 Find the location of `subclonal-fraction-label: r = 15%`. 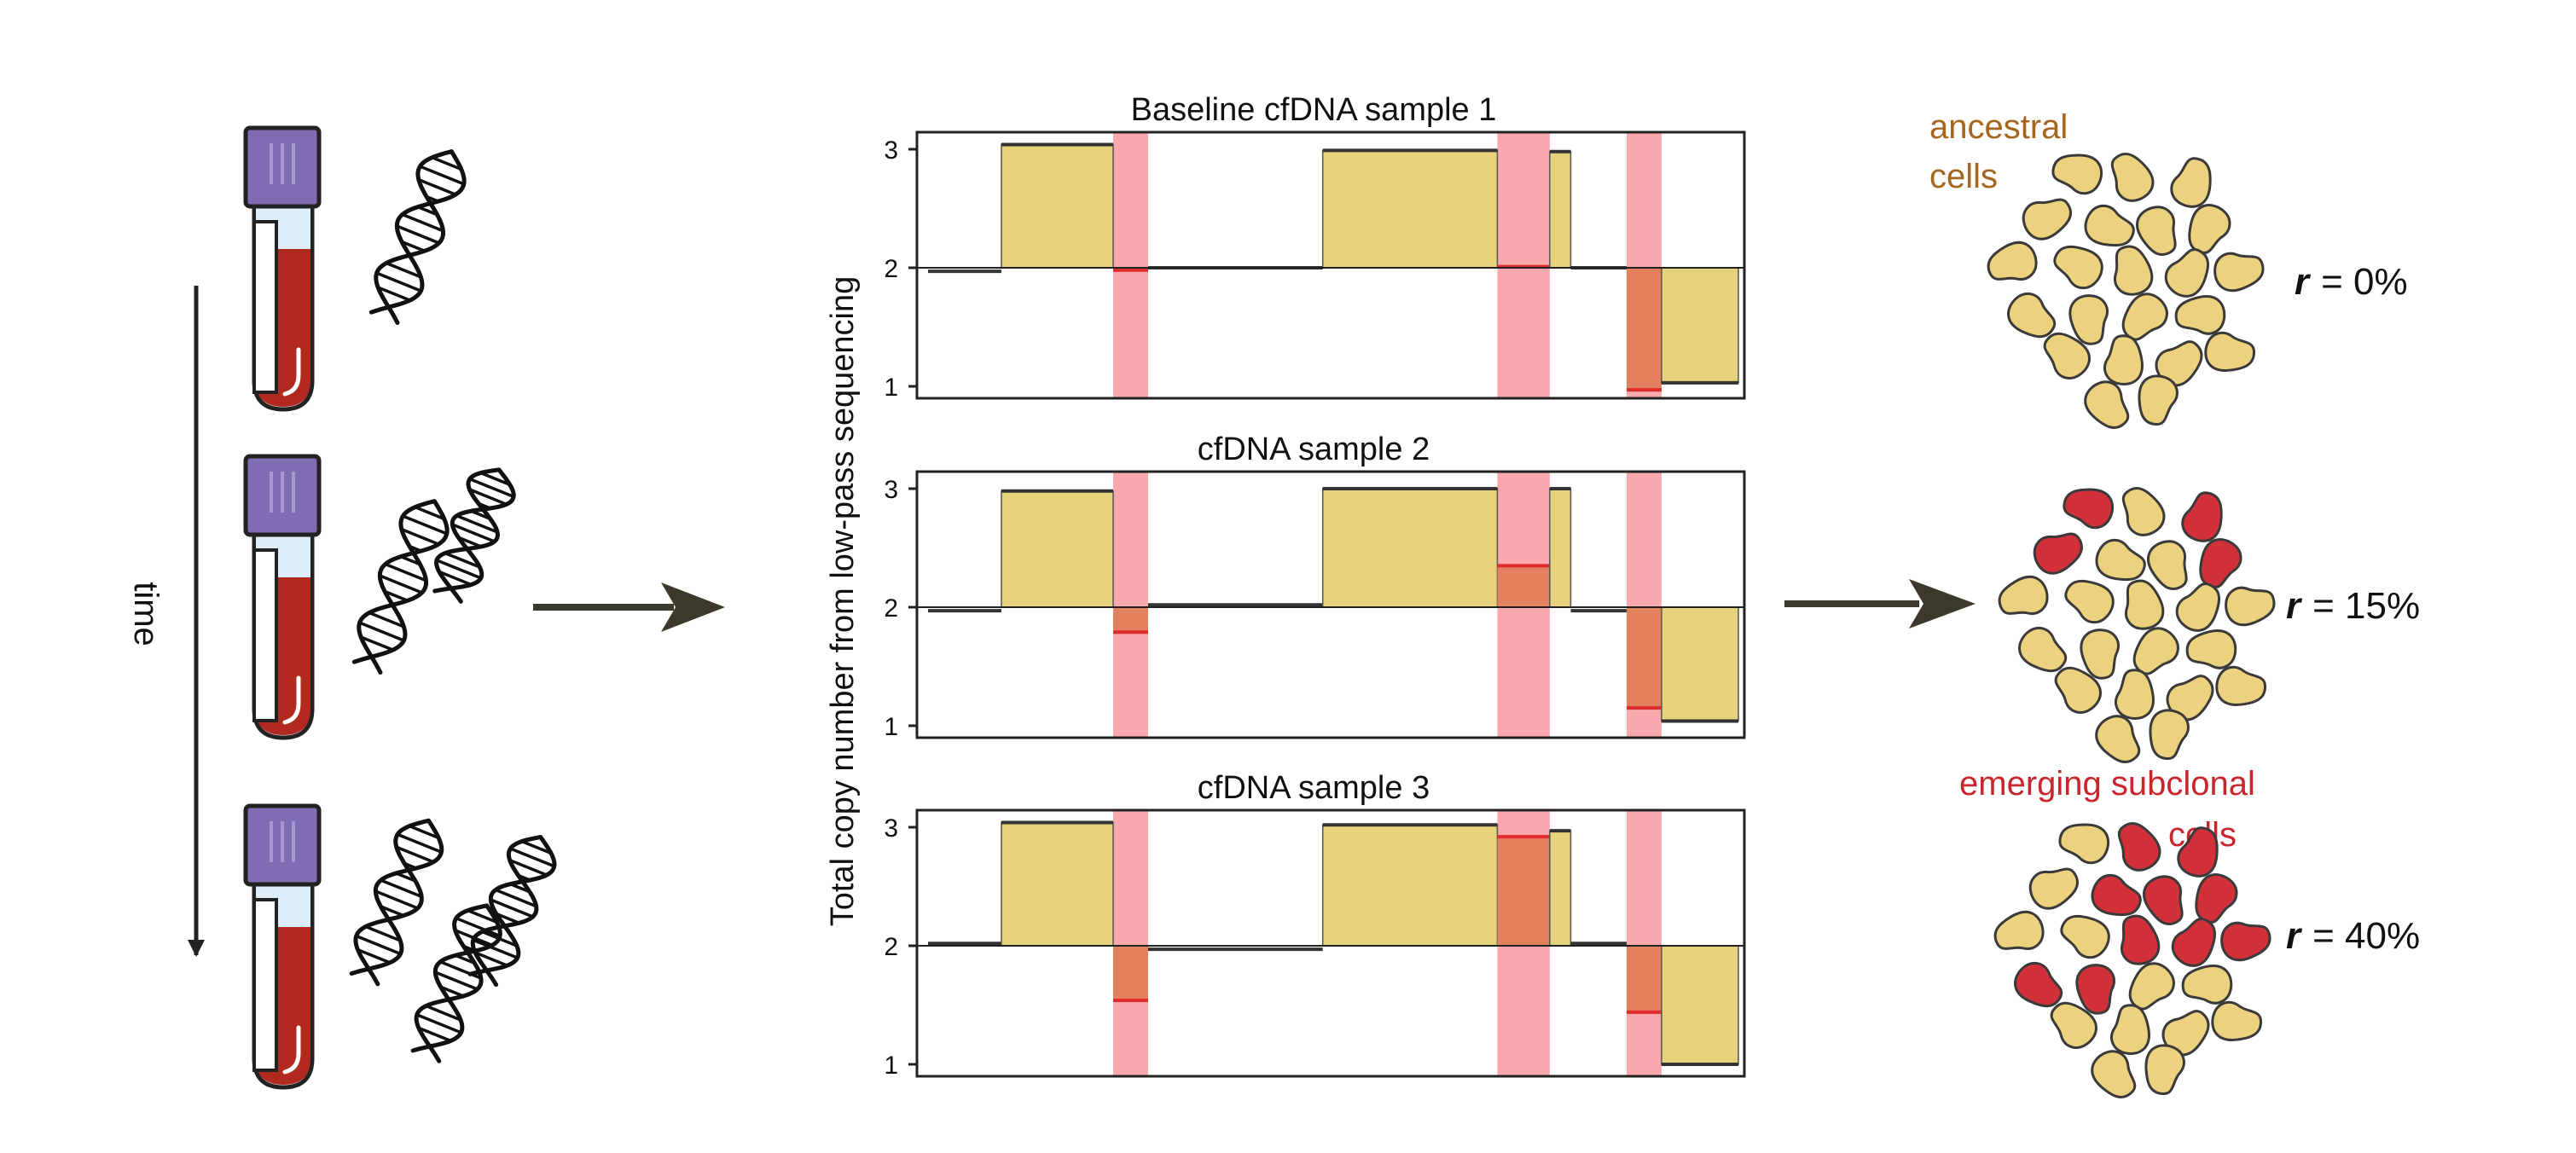

subclonal-fraction-label: r = 15% is located at coordinates (2353, 606).